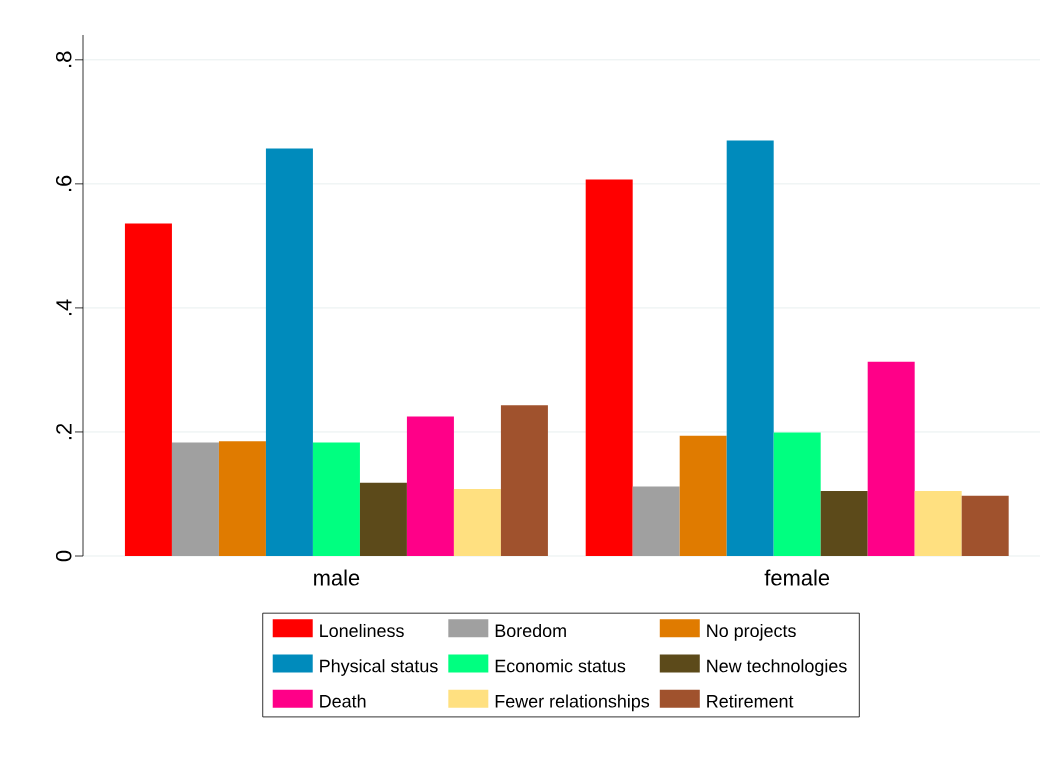 This screenshot has height=772, width=1055. What do you see at coordinates (572, 703) in the screenshot?
I see `legend-label: Fewer relationships` at bounding box center [572, 703].